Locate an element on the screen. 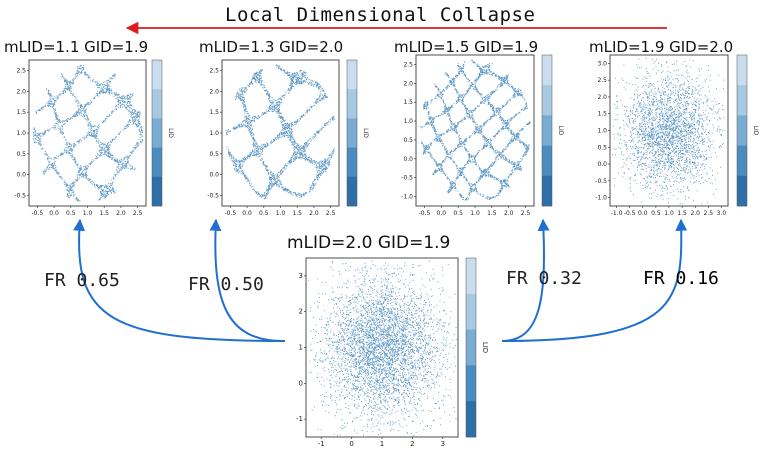 The height and width of the screenshot is (452, 761). x-tick-label: -1.0 is located at coordinates (617, 213).